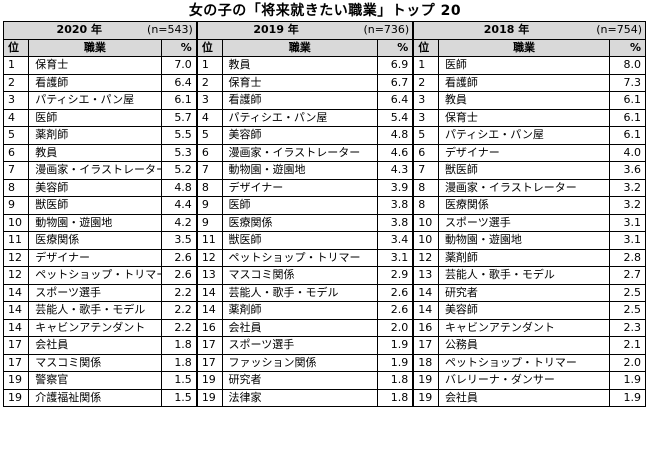 This screenshot has width=650, height=465. What do you see at coordinates (300, 397) in the screenshot?
I see `job-cell: 法律家` at bounding box center [300, 397].